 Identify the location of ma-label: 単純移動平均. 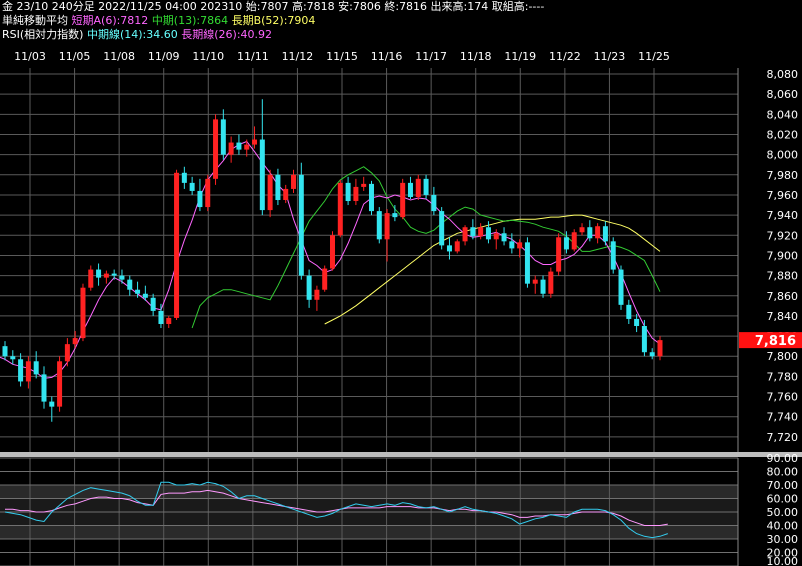
(35, 20).